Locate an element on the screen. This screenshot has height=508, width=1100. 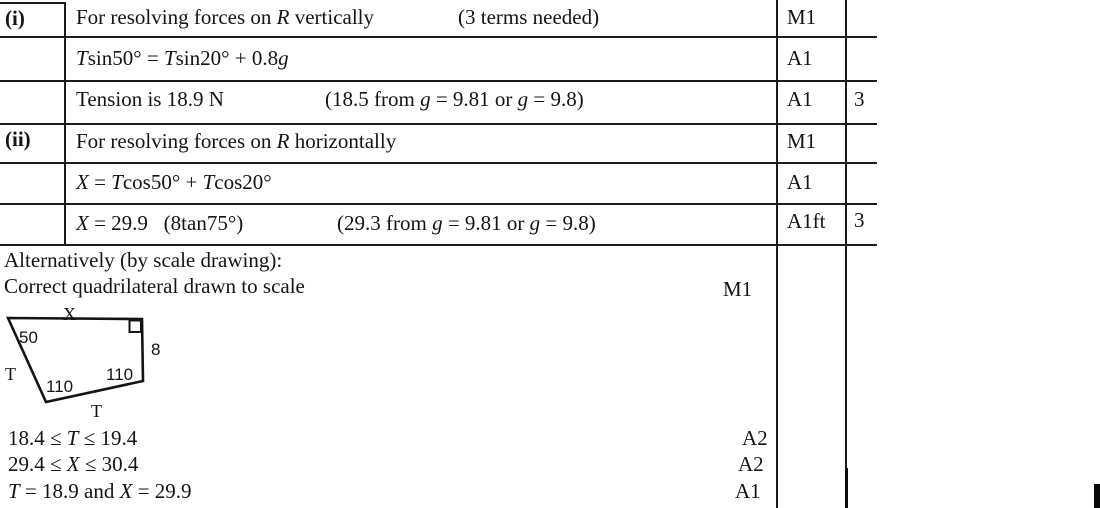
label-8: 8 is located at coordinates (155, 349).